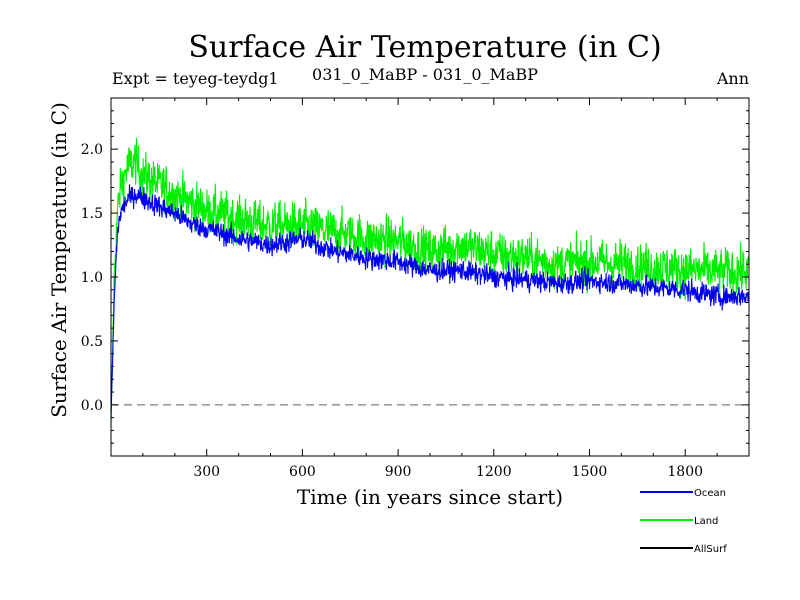 The width and height of the screenshot is (800, 600). Describe the element at coordinates (425, 74) in the screenshot. I see `period-label: 031_0_MaBP - 031_0_MaBP` at that location.